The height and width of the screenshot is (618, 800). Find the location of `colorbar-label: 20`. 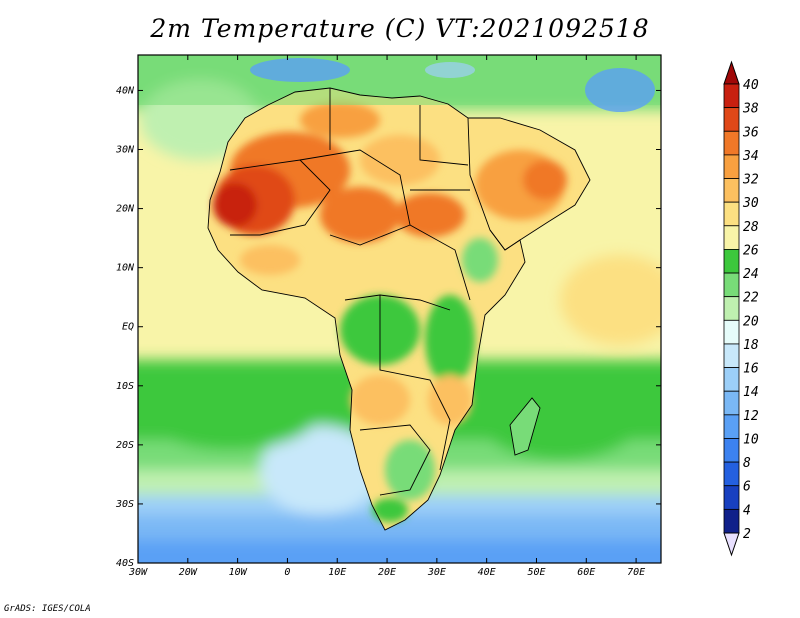

colorbar-label: 20 is located at coordinates (751, 321).